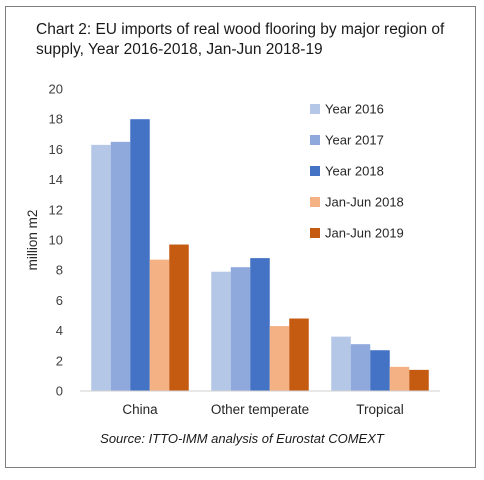 This screenshot has height=480, width=484. What do you see at coordinates (354, 171) in the screenshot?
I see `legend-label-year-2018: Year 2018` at bounding box center [354, 171].